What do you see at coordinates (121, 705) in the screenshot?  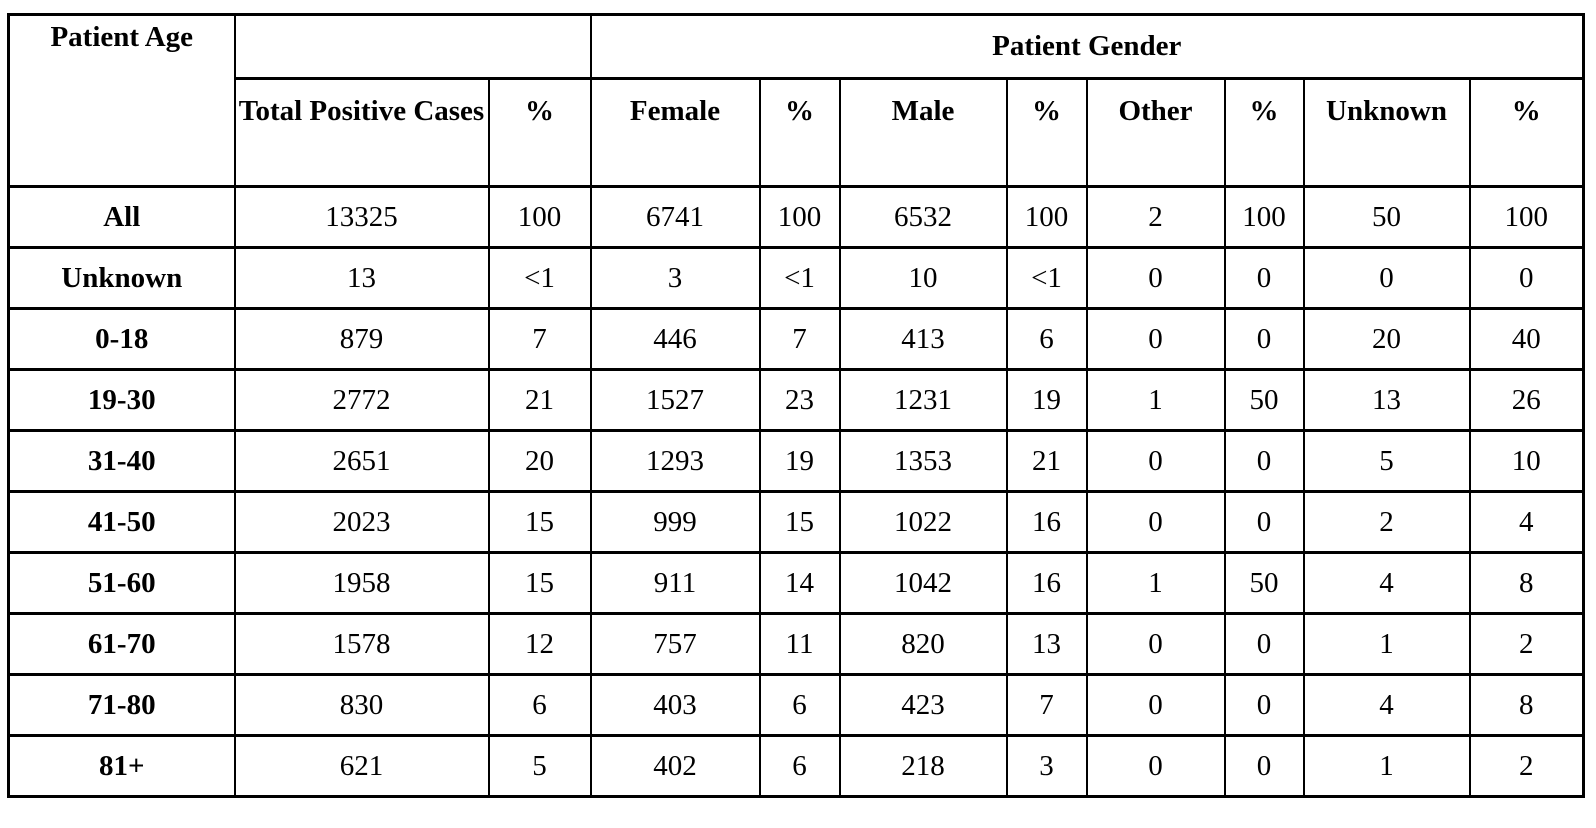 I see `row-label: 71-80` at bounding box center [121, 705].